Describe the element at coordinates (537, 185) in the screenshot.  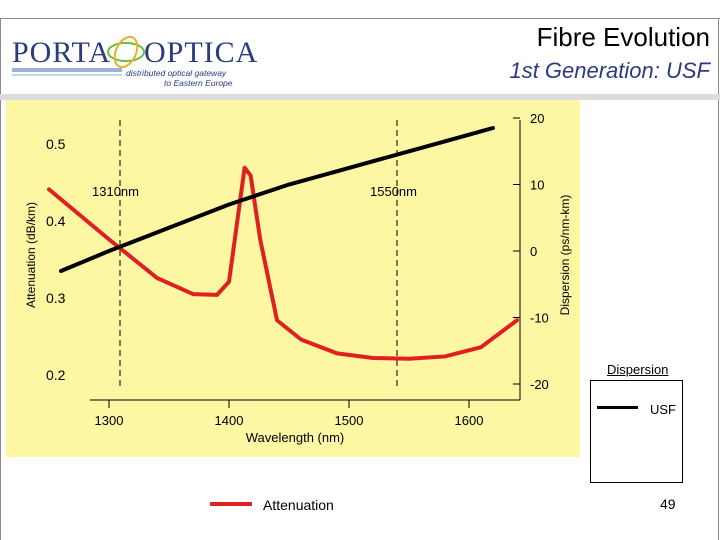
I see `y-right-tick-label-10: 10` at that location.